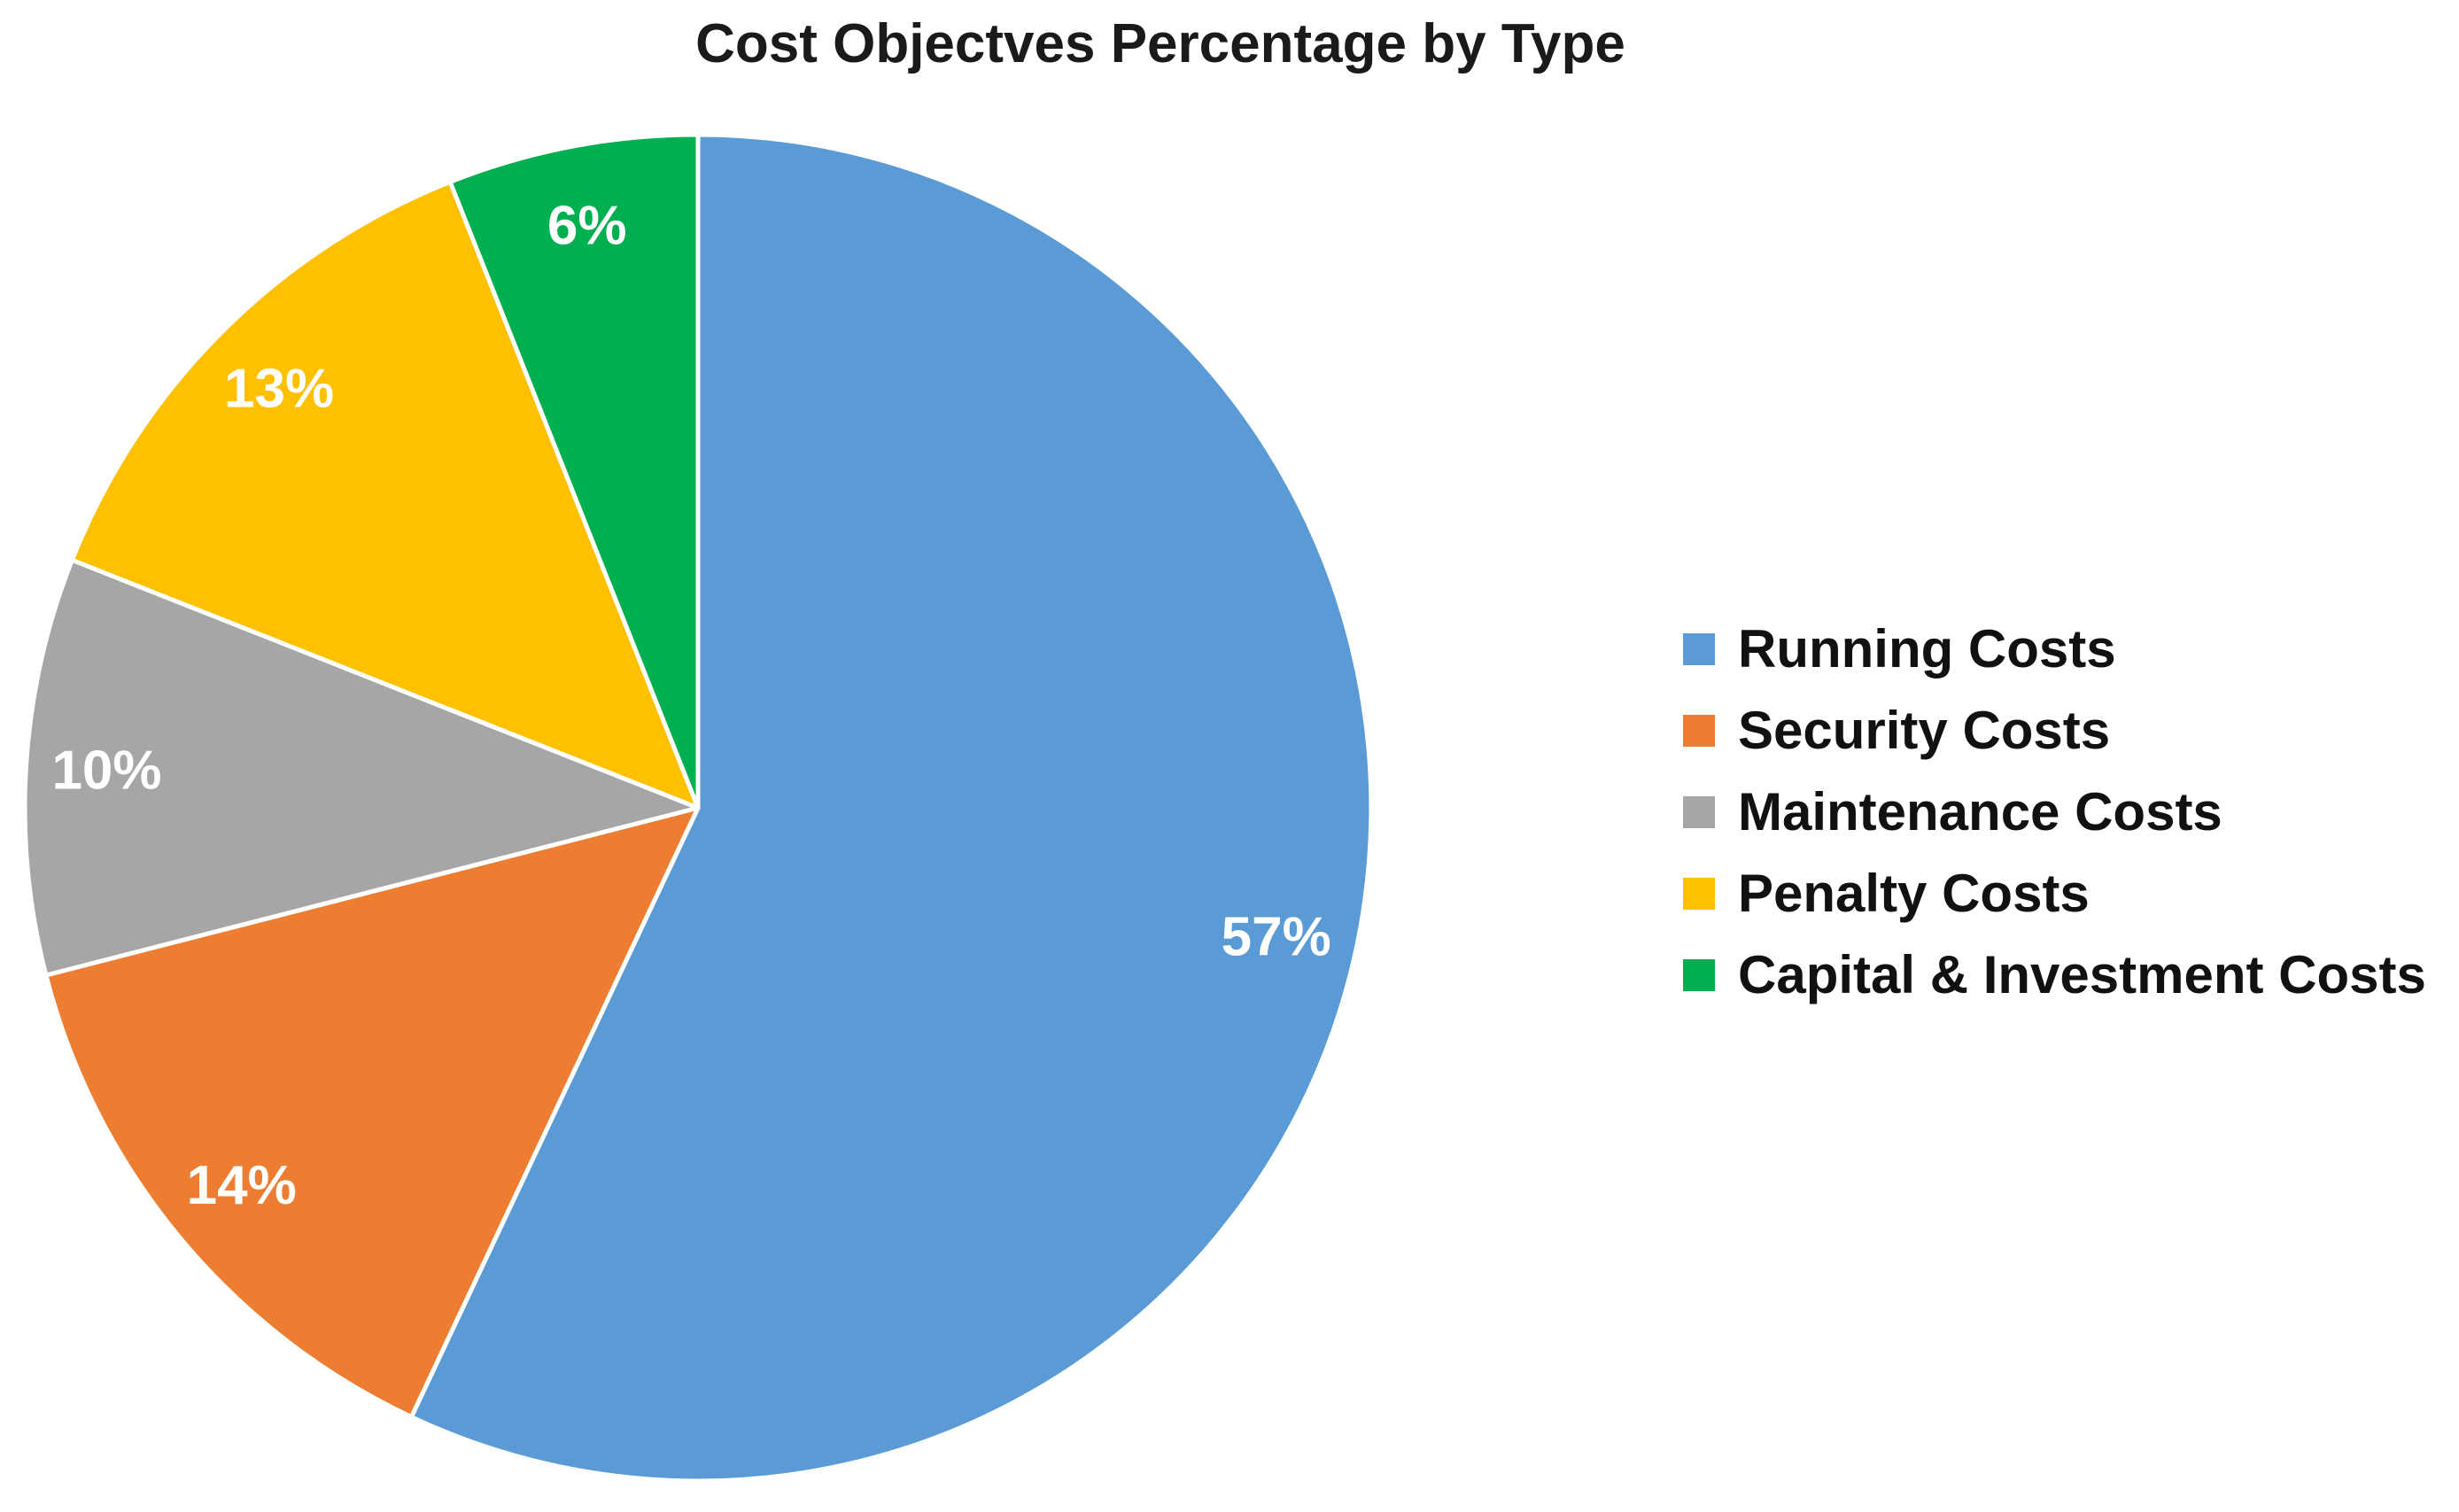 This screenshot has width=2459, height=1512. What do you see at coordinates (1160, 43) in the screenshot?
I see `chart-title: Cost Objectves Percentage by Type` at bounding box center [1160, 43].